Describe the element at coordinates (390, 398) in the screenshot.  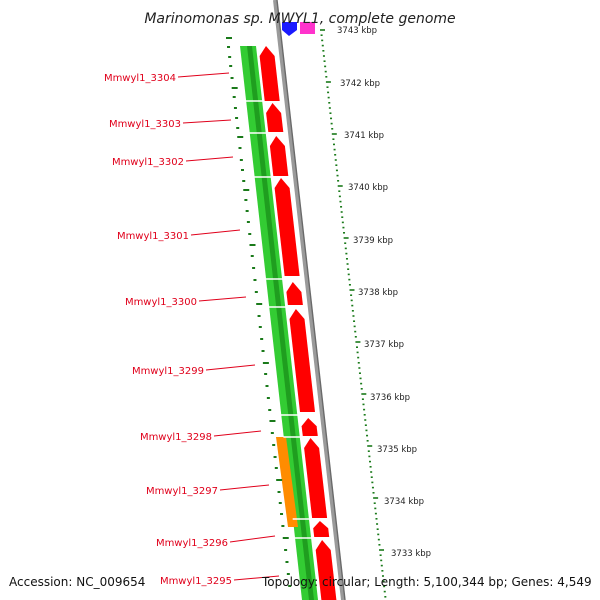
I see `kbp-label-3736: 3736 kbp` at that location.